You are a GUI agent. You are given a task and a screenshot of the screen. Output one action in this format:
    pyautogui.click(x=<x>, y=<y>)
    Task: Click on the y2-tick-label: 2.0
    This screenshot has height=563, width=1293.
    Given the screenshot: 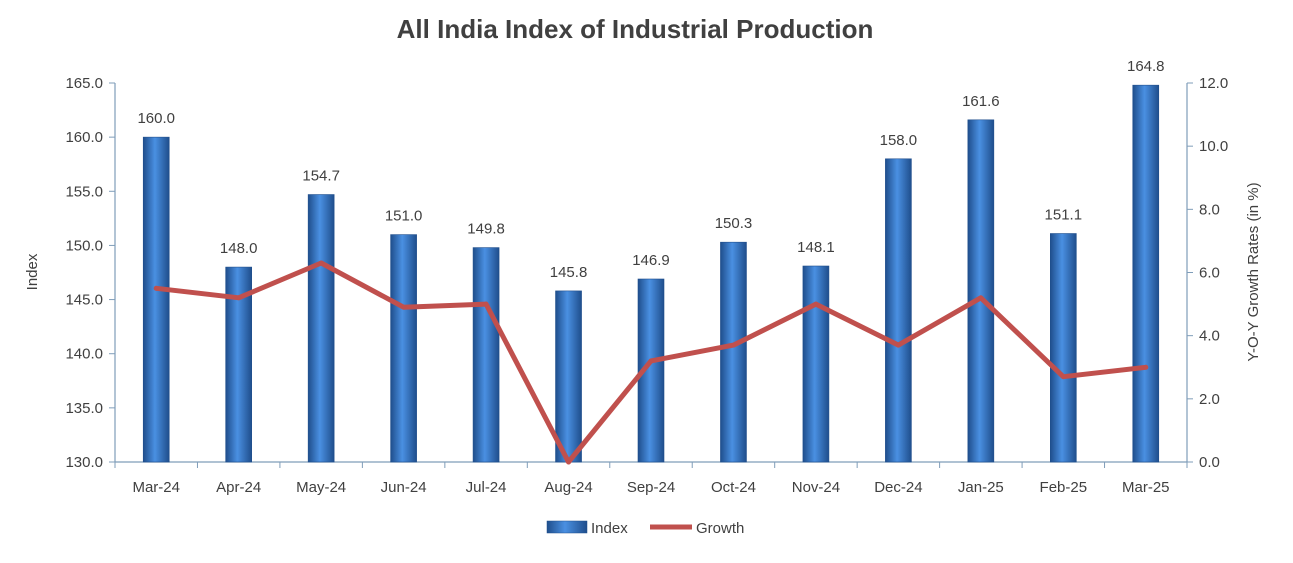 What is the action you would take?
    pyautogui.click(x=1209, y=399)
    